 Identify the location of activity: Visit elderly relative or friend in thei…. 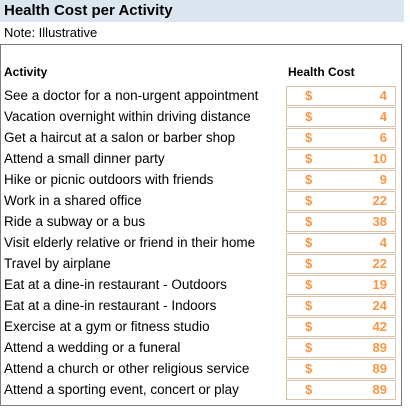
(130, 242).